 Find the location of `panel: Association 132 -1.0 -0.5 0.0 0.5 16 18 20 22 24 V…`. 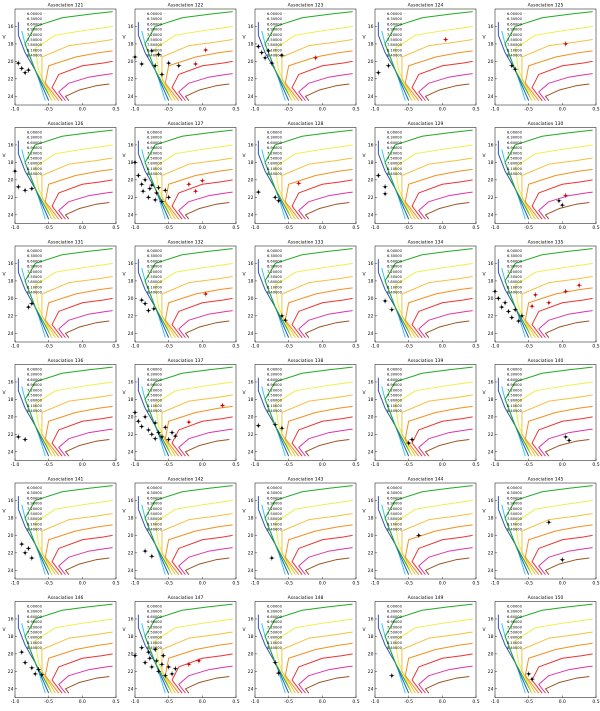

panel: Association 132 -1.0 -0.5 0.0 0.5 16 18 20 22 24 V… is located at coordinates (180, 295).